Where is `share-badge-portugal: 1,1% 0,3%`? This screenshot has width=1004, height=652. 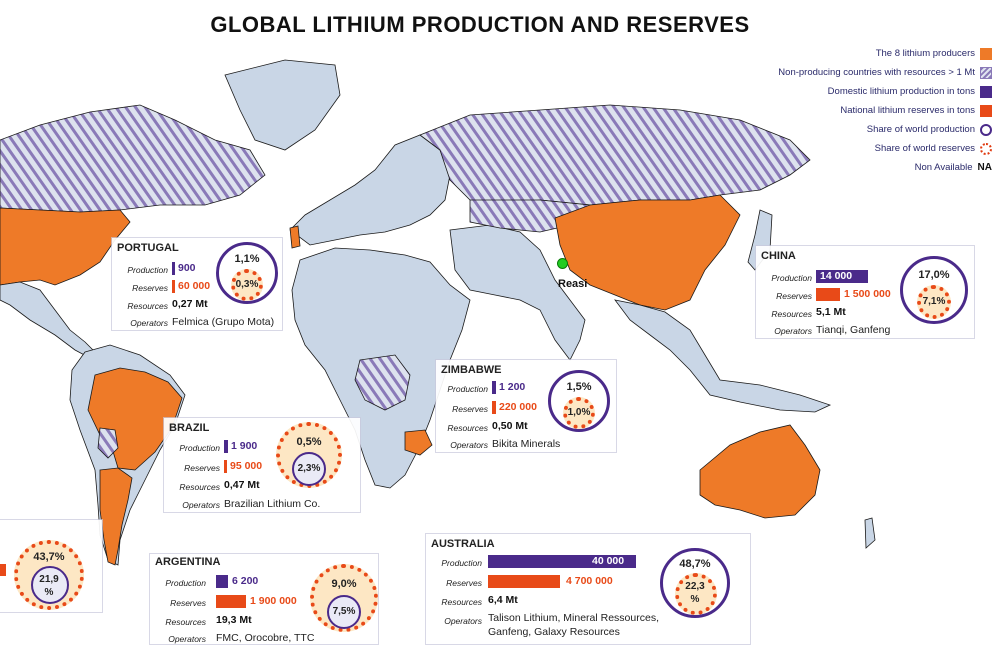
share-badge-portugal: 1,1% 0,3% is located at coordinates (247, 273).